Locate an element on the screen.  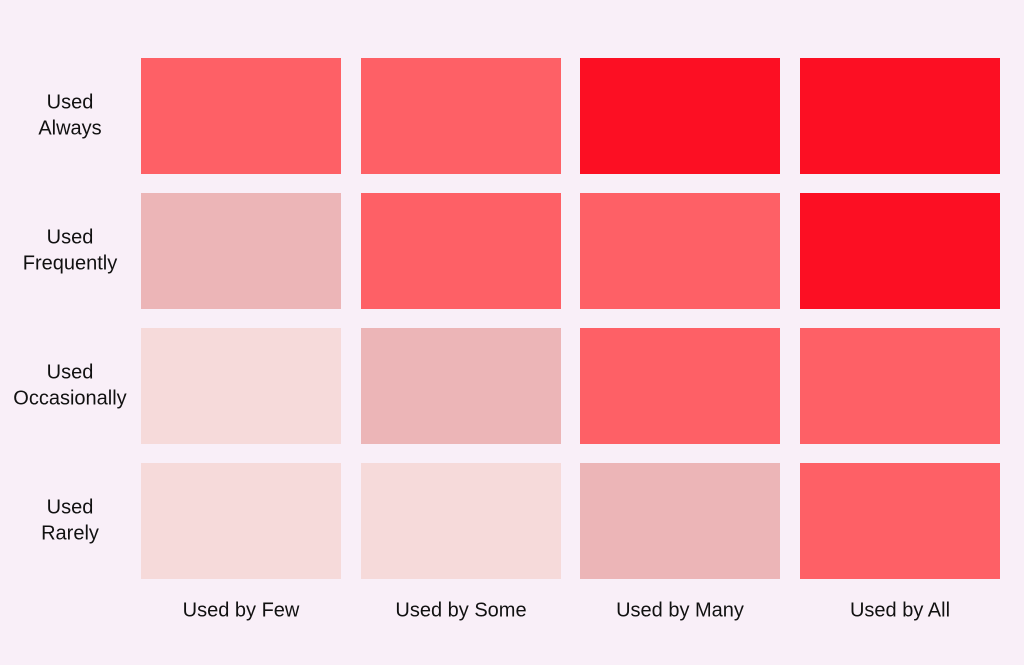
row-label: Always is located at coordinates (69, 128).